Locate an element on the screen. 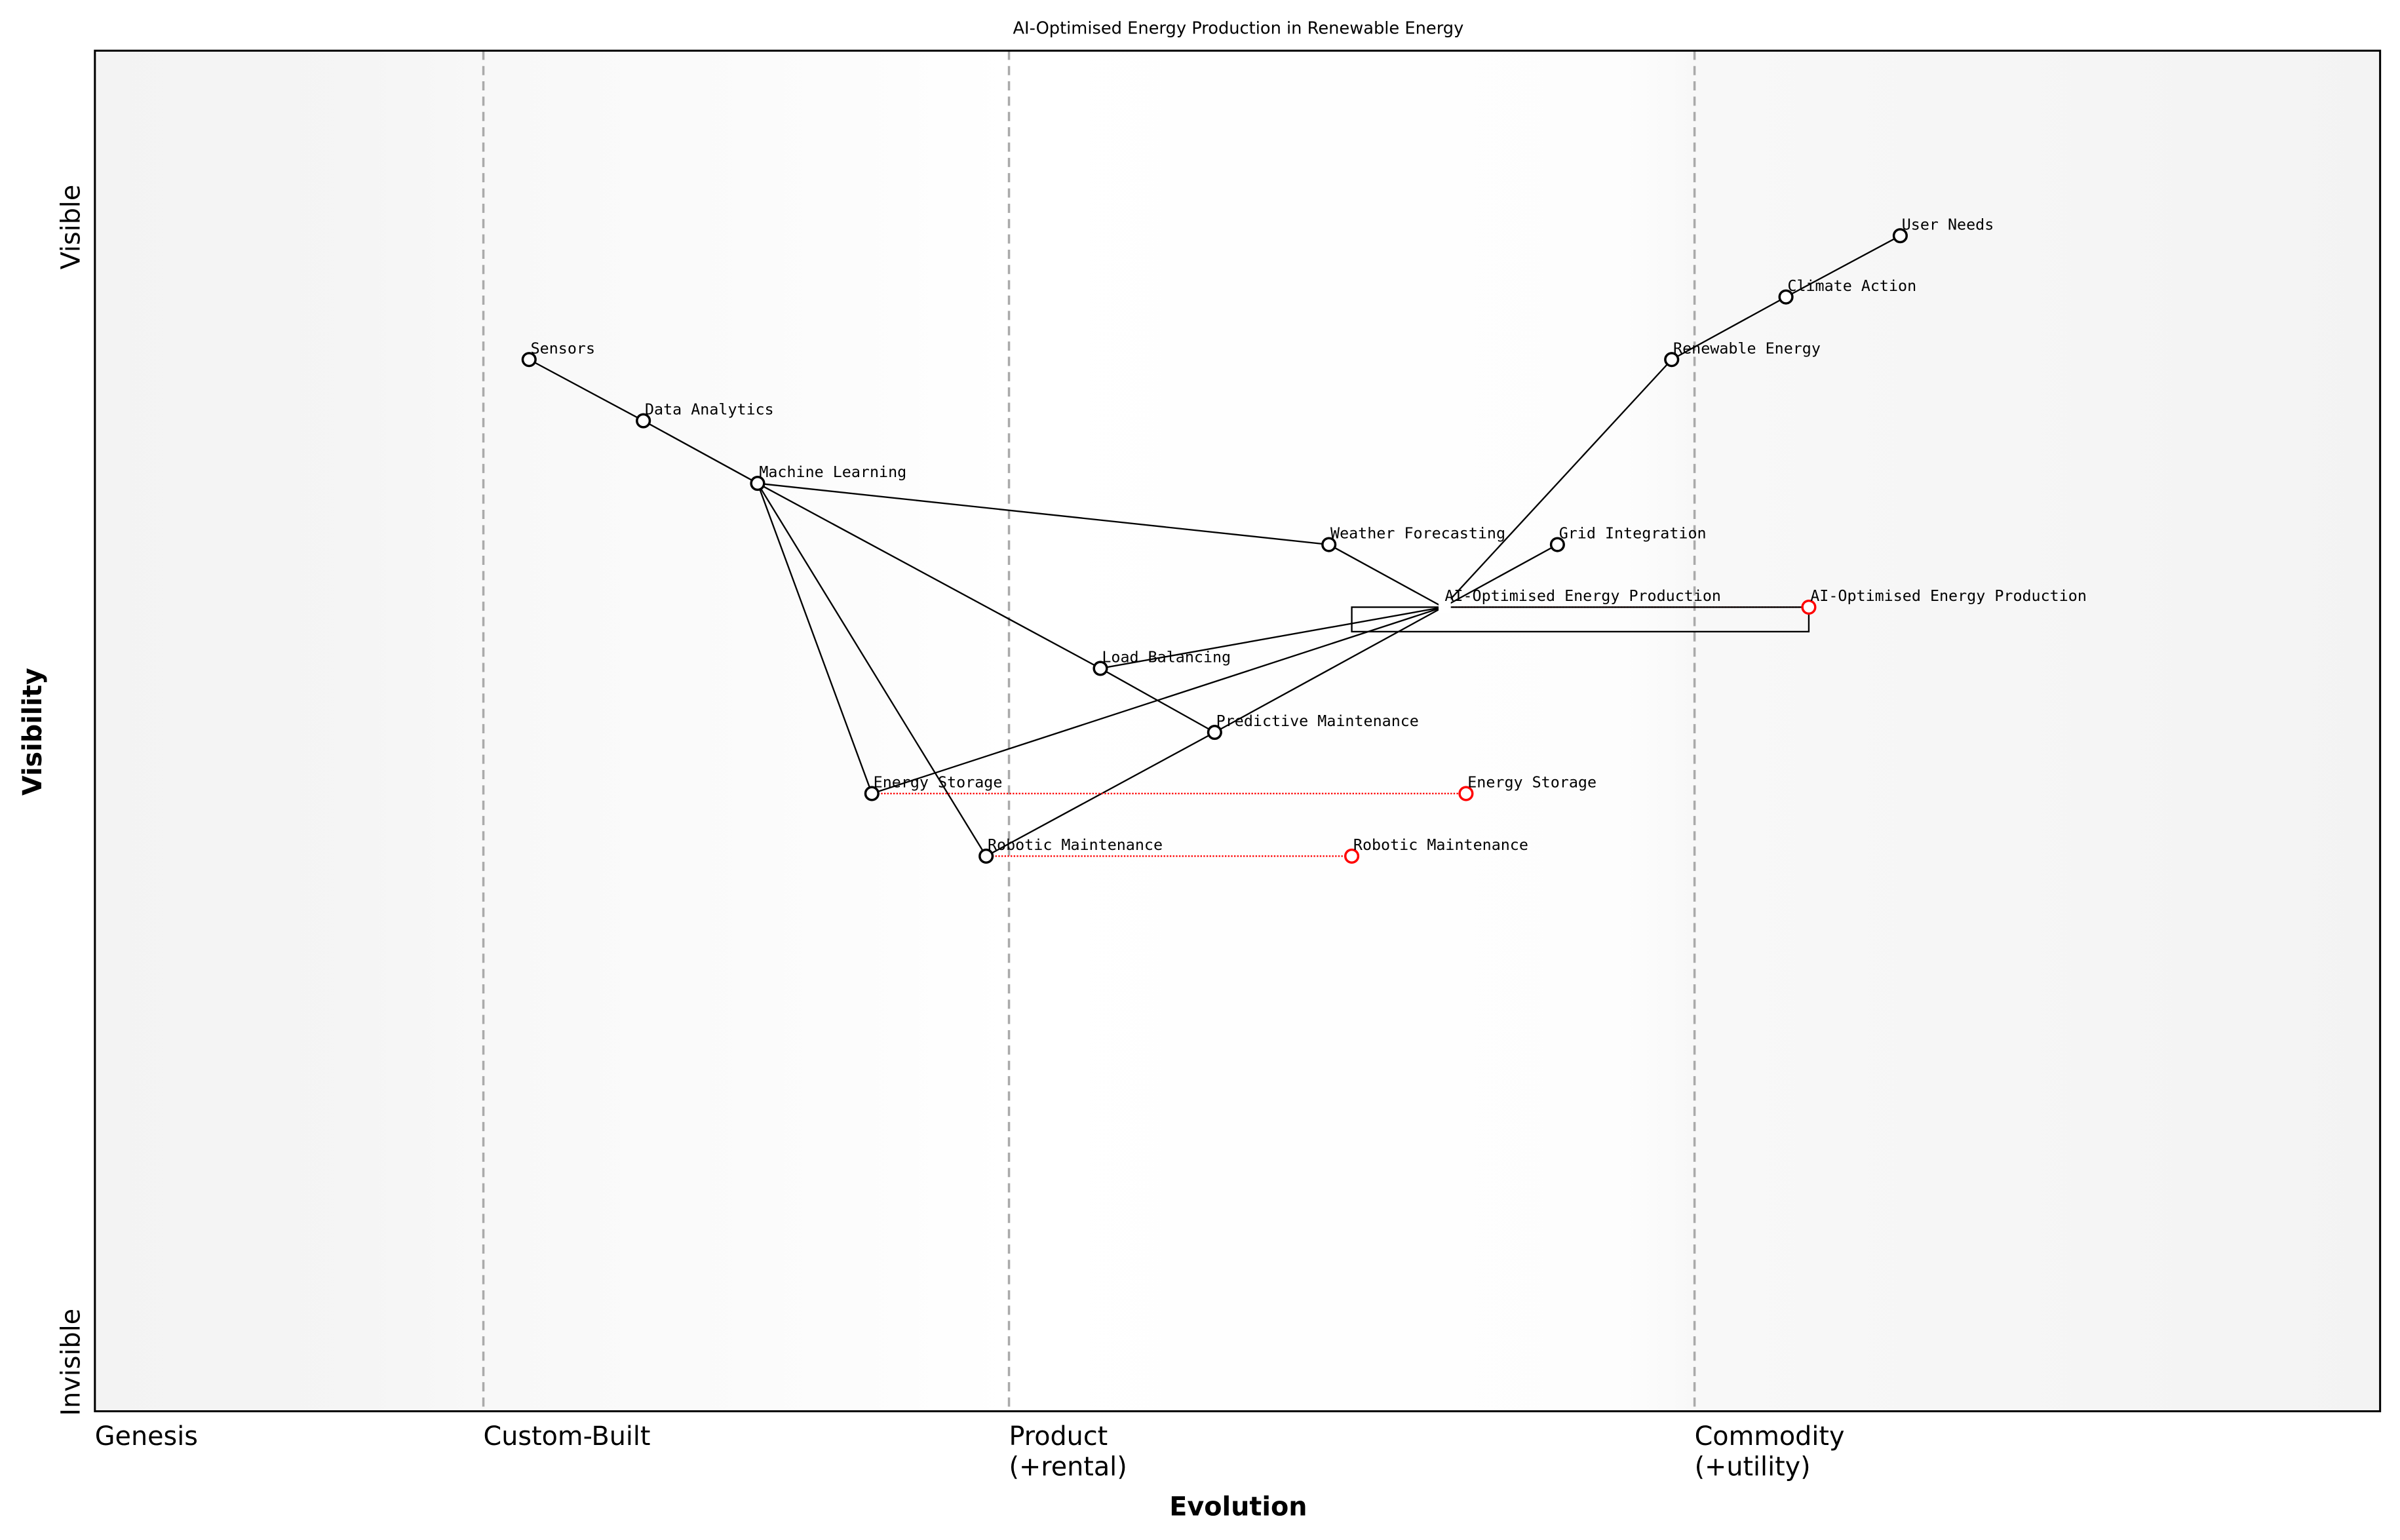 The height and width of the screenshot is (1540, 2400). label-background is located at coordinates (1445, 603).